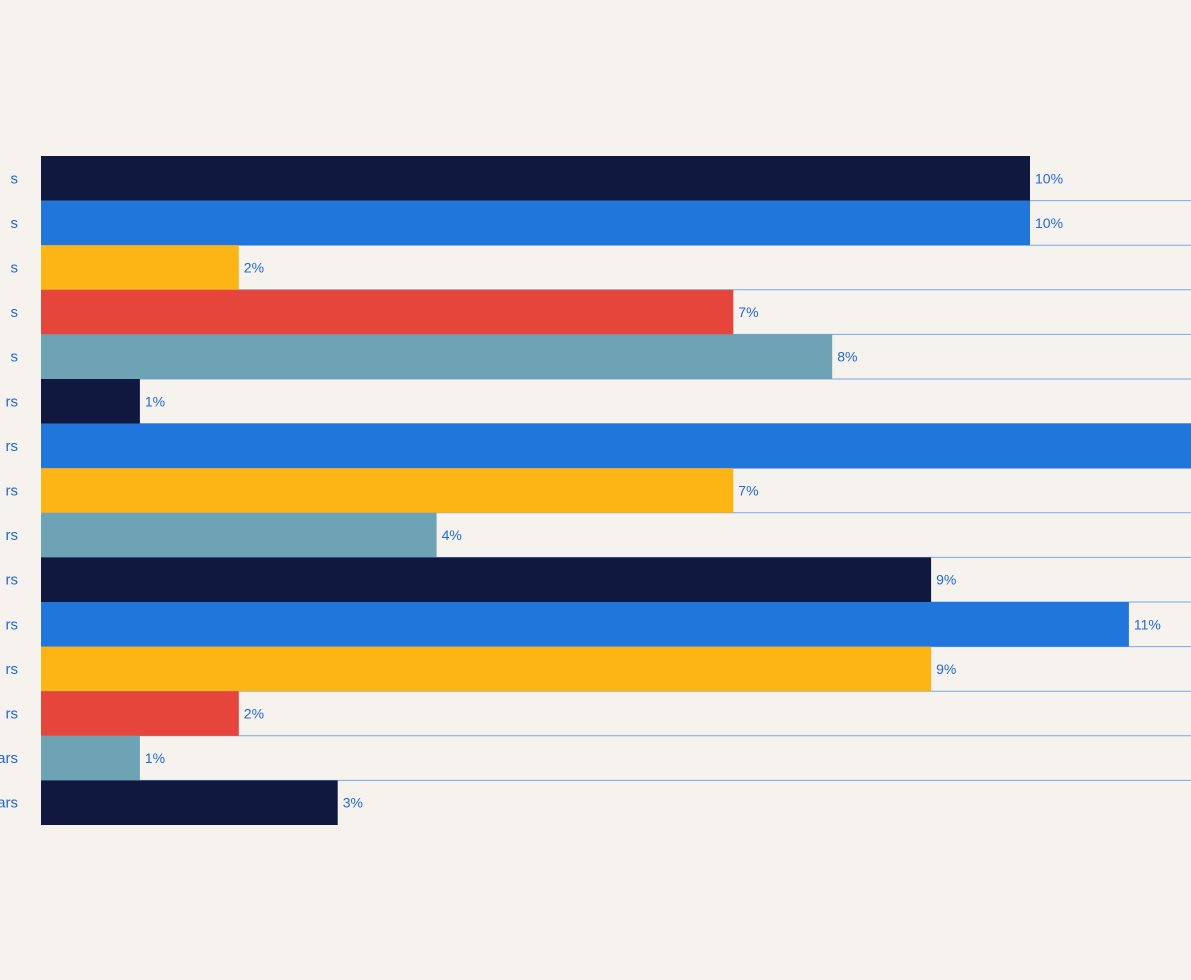  What do you see at coordinates (353, 803) in the screenshot?
I see `value-label: 3%` at bounding box center [353, 803].